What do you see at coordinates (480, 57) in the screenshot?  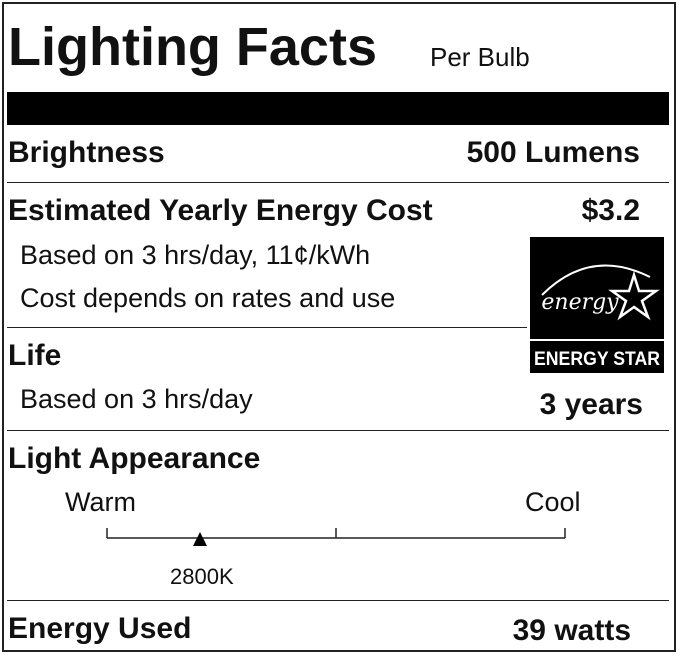 I see `subtitle: Per Bulb` at bounding box center [480, 57].